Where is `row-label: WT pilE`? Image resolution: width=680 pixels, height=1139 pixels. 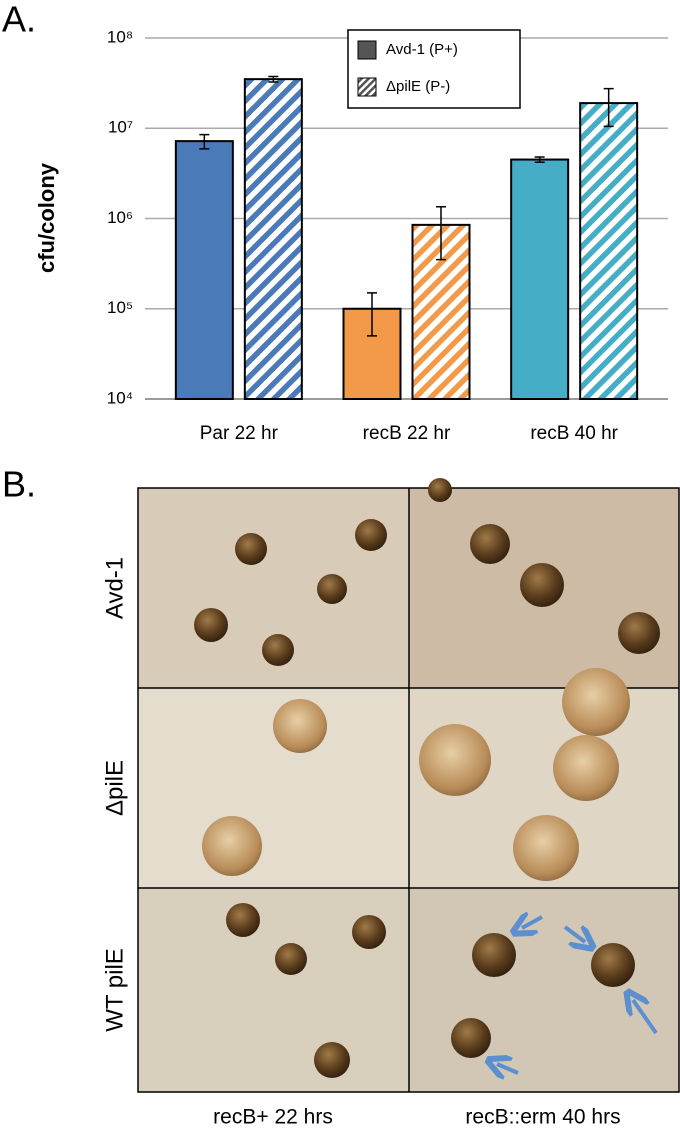
row-label: WT pilE is located at coordinates (114, 990).